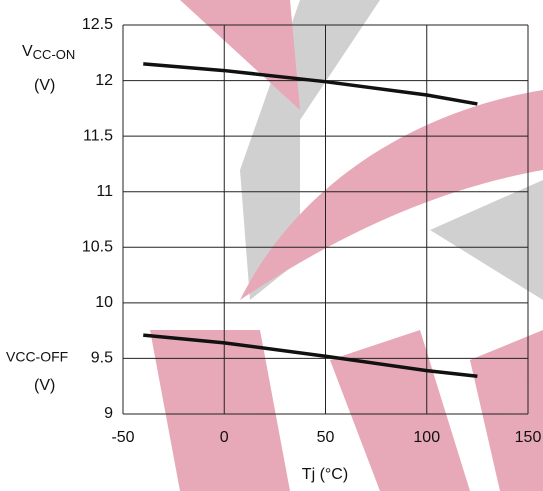  I want to click on annotation: VCC-ON, so click(48, 52).